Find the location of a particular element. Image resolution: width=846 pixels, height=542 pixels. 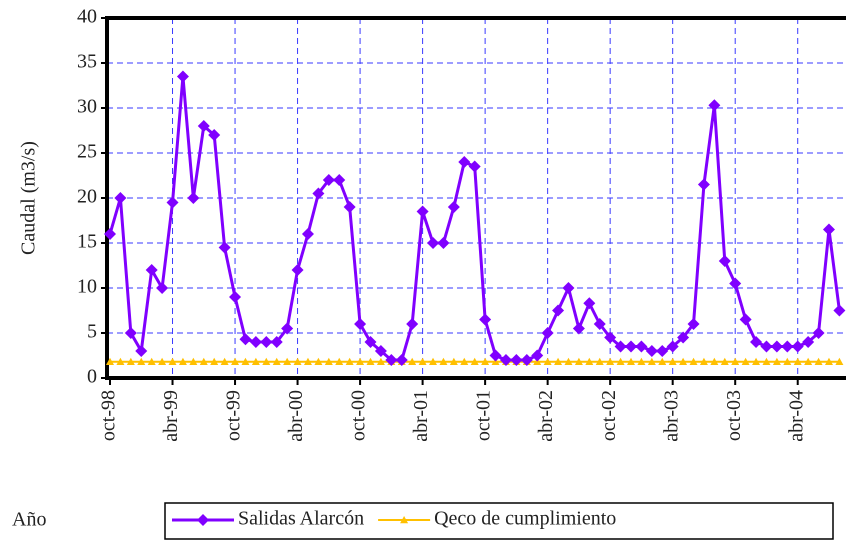

x-tick-label: oct-00 is located at coordinates (359, 415).